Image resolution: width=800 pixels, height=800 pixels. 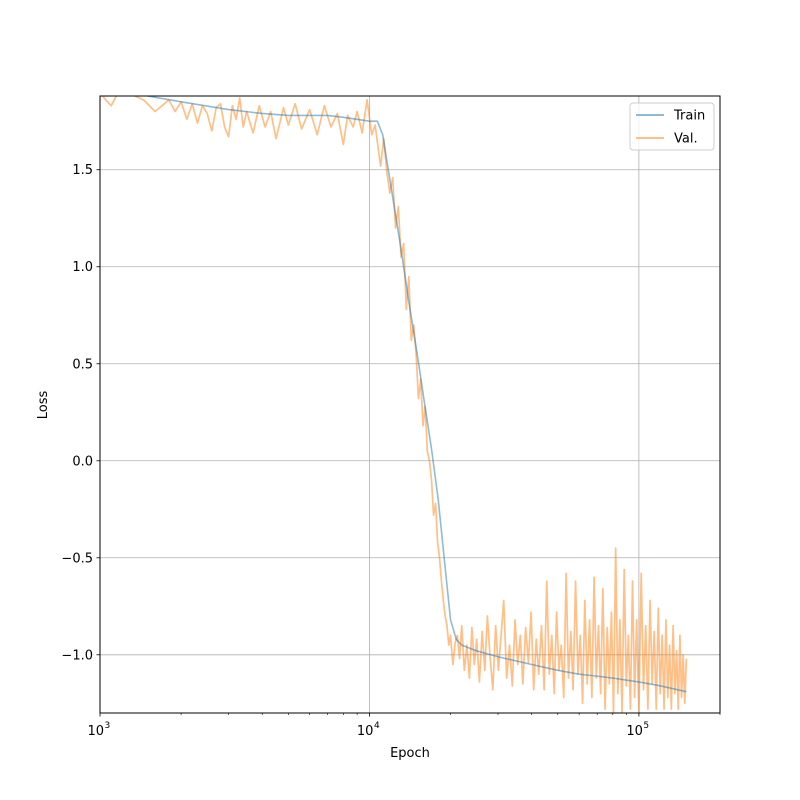 I want to click on y-tick-label: −1.0, so click(x=77, y=655).